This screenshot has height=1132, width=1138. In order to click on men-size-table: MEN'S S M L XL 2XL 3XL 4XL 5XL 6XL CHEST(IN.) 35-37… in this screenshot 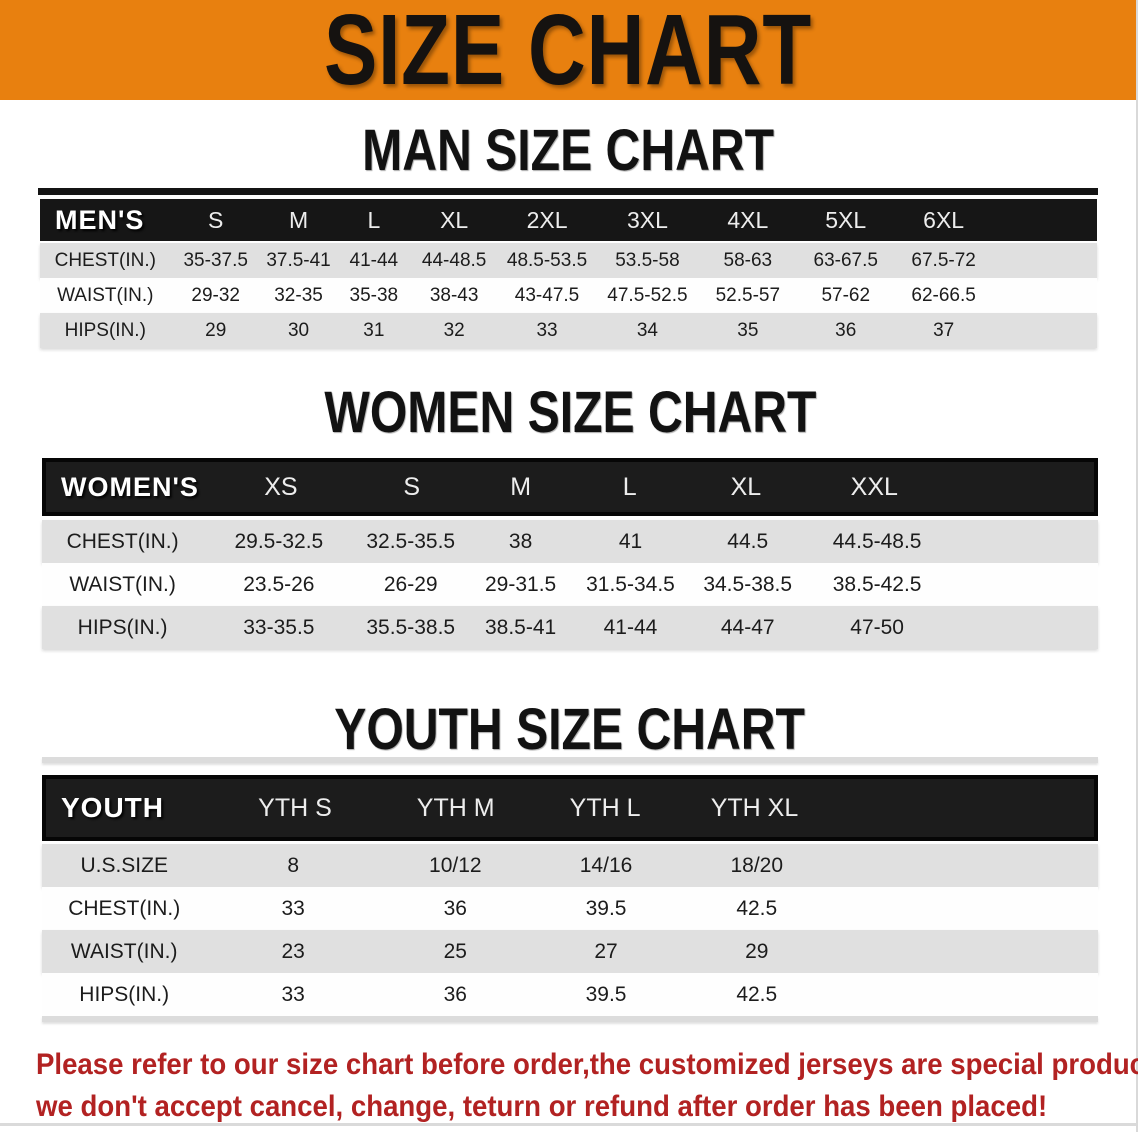, I will do `click(568, 273)`.